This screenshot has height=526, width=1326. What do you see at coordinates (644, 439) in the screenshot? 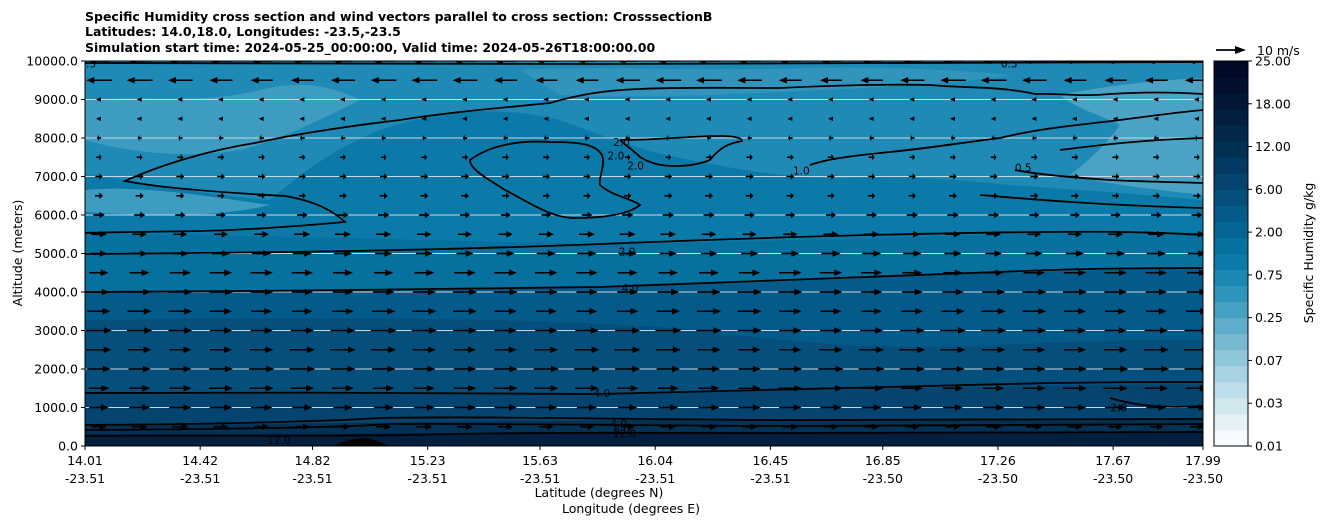
I see `humidity-band-surface-max` at bounding box center [644, 439].